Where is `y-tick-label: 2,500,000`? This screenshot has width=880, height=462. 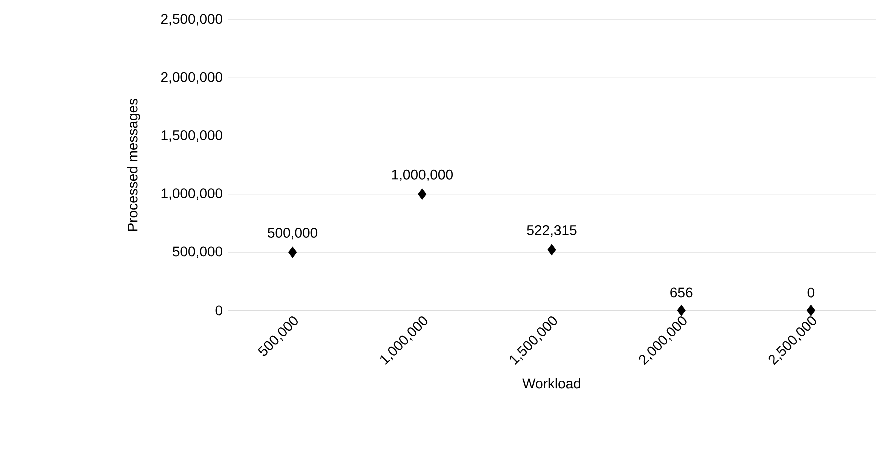 y-tick-label: 2,500,000 is located at coordinates (192, 20).